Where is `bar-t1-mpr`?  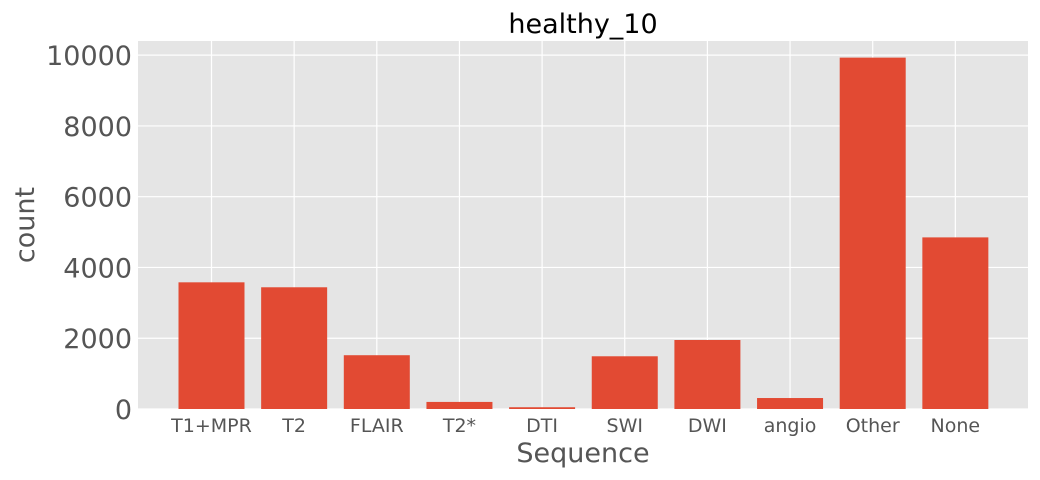 bar-t1-mpr is located at coordinates (211, 345).